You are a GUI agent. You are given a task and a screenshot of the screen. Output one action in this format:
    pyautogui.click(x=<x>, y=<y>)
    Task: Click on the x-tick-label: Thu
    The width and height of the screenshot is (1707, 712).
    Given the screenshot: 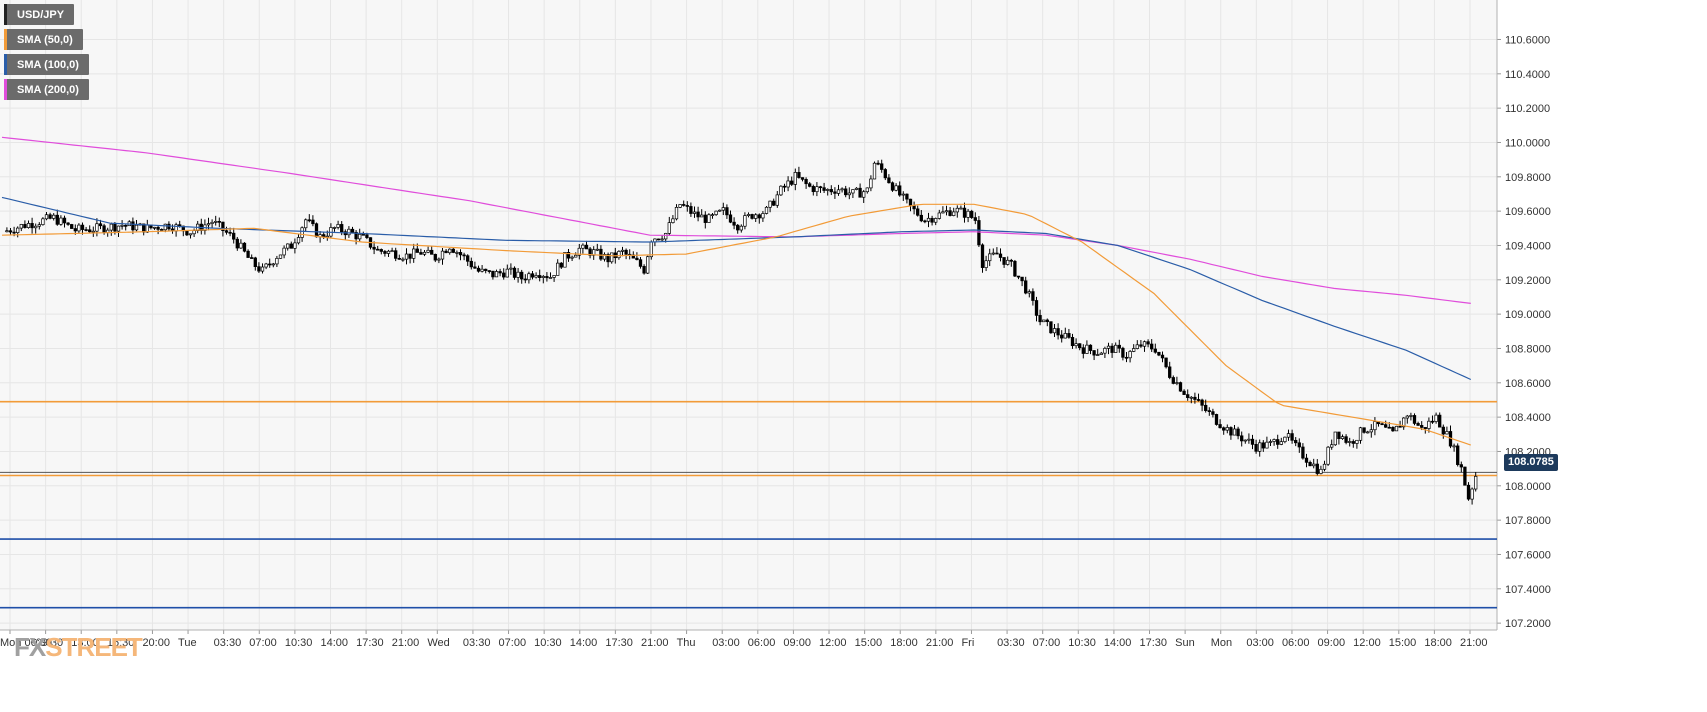 What is the action you would take?
    pyautogui.click(x=686, y=643)
    